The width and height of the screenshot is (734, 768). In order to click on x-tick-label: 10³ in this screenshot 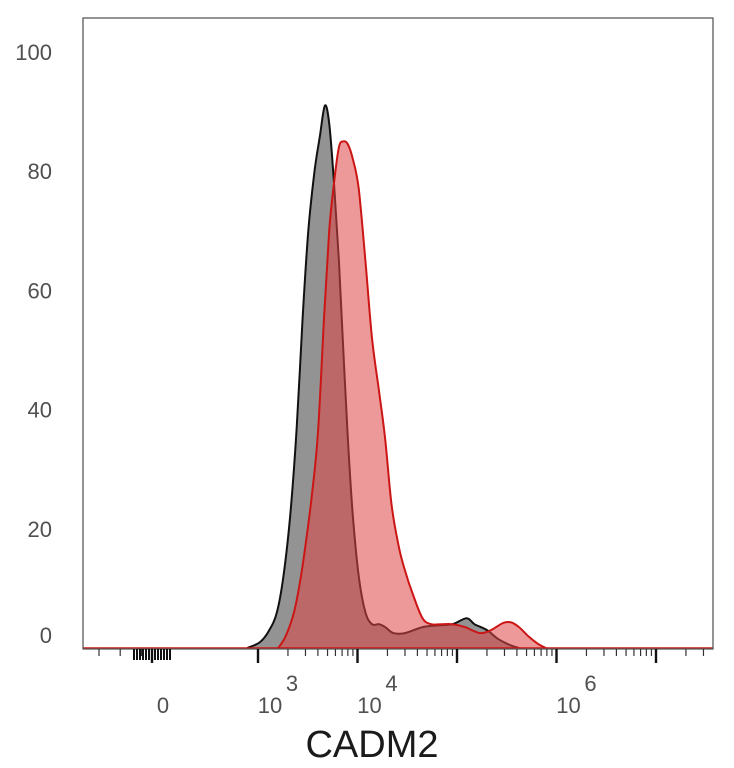, I will do `click(278, 694)`.